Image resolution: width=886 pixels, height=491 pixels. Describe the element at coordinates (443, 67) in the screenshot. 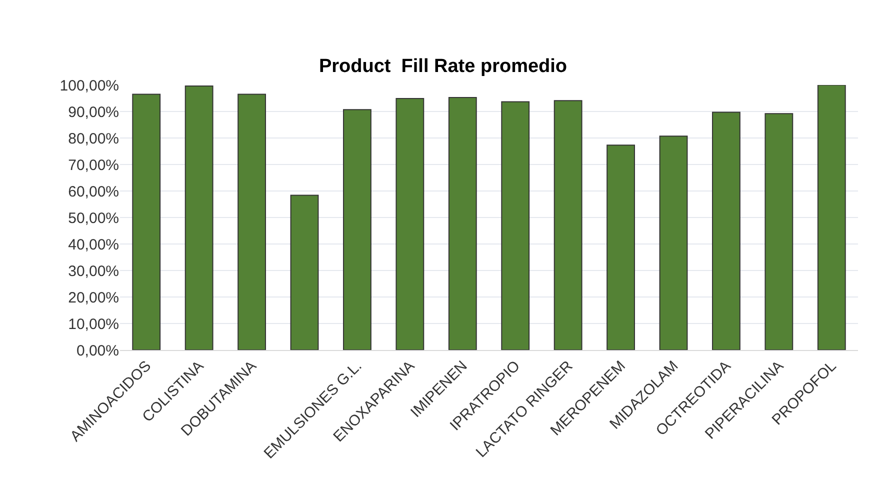

I see `chart-title: Product Fill Rate promedio` at that location.